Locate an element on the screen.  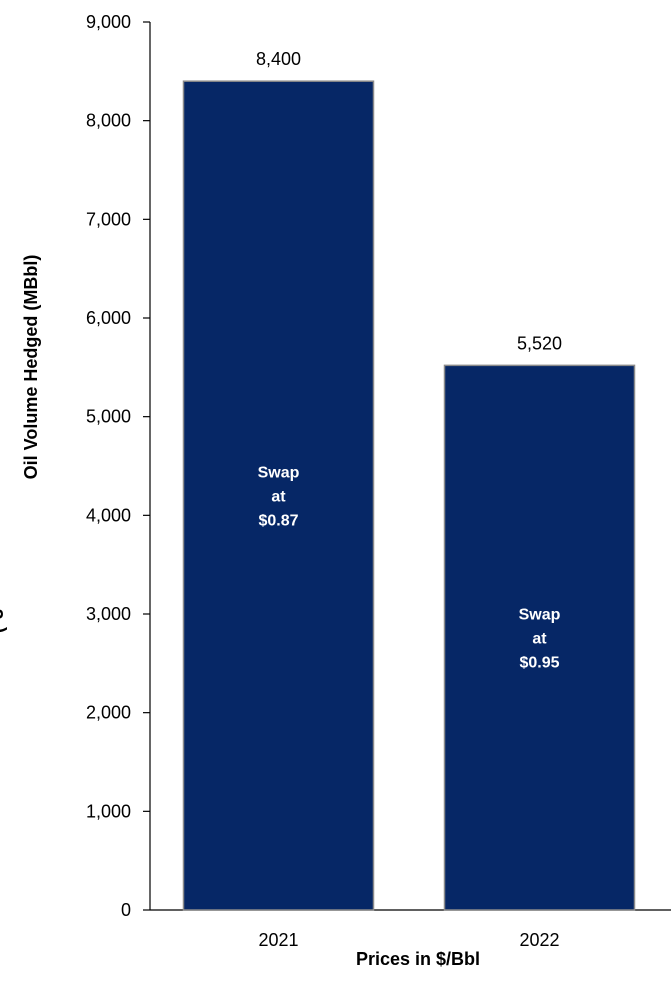
y-tick-label: 9,000 is located at coordinates (108, 22).